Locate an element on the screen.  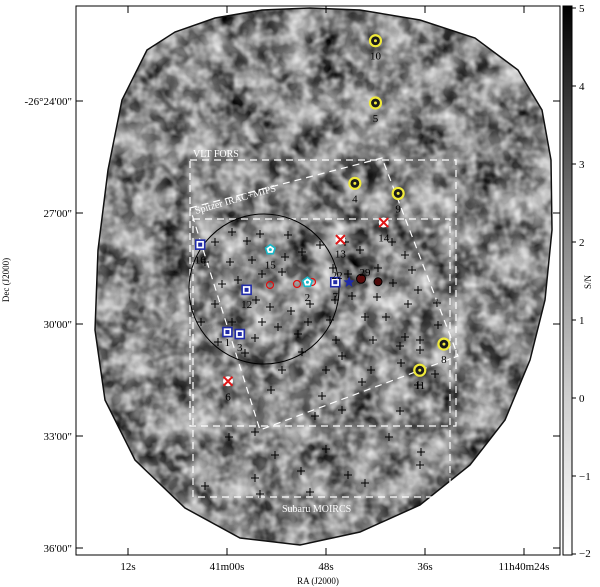
source-8-marker is located at coordinates (444, 344).